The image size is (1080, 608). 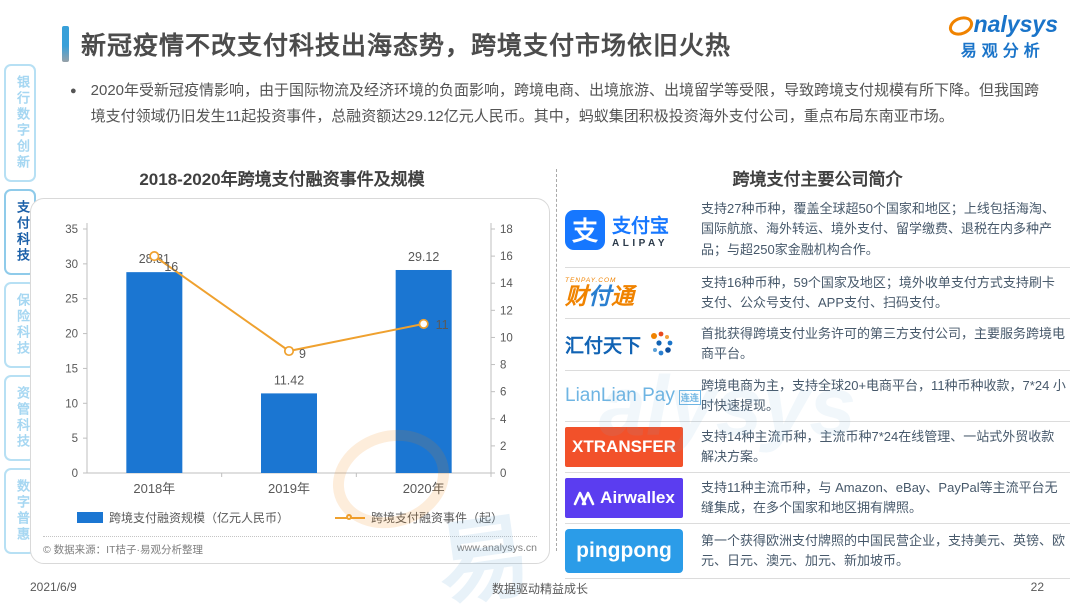 I want to click on companies-heading: 跨境支付主要公司简介, so click(x=817, y=179).